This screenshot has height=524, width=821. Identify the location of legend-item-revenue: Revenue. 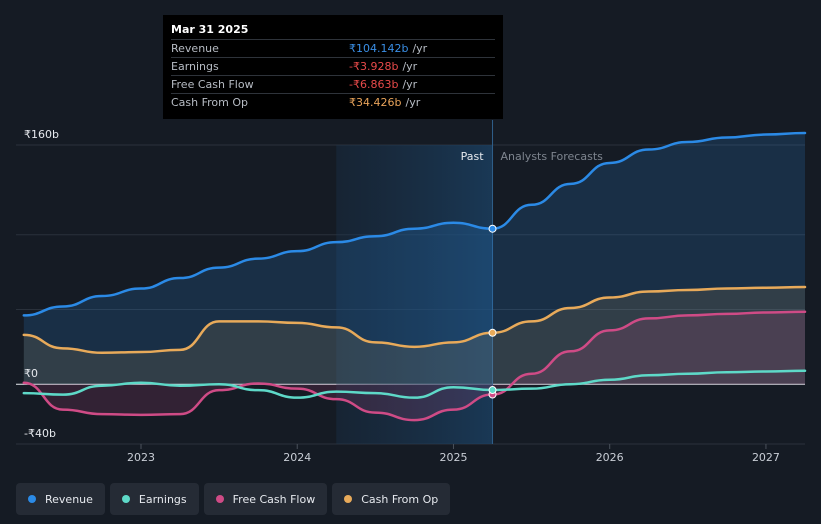
(60, 499).